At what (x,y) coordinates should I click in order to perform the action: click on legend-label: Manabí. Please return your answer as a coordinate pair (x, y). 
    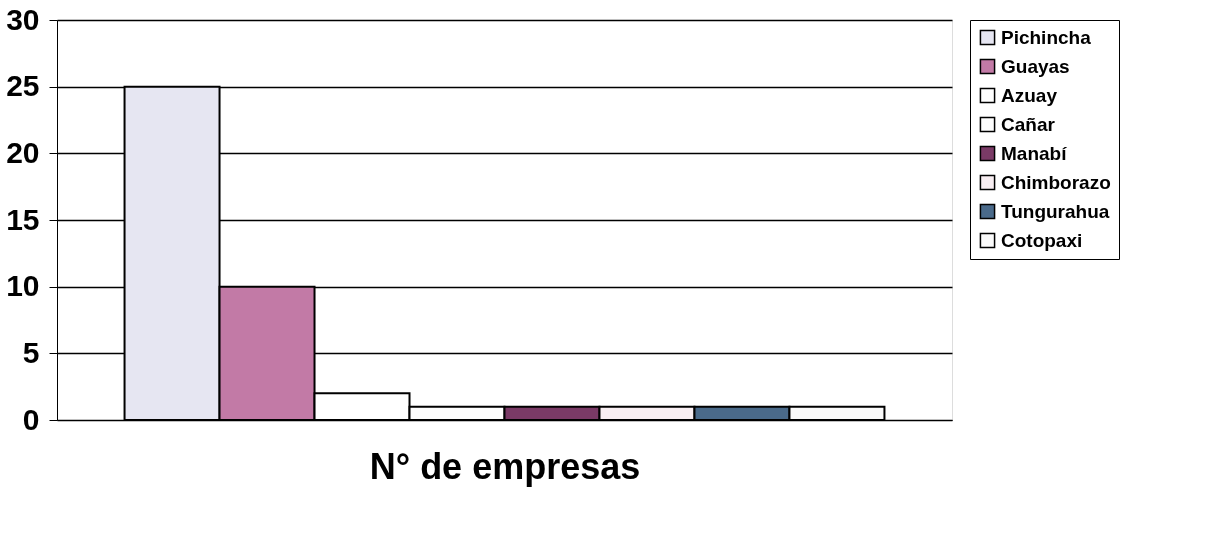
    Looking at the image, I should click on (1034, 153).